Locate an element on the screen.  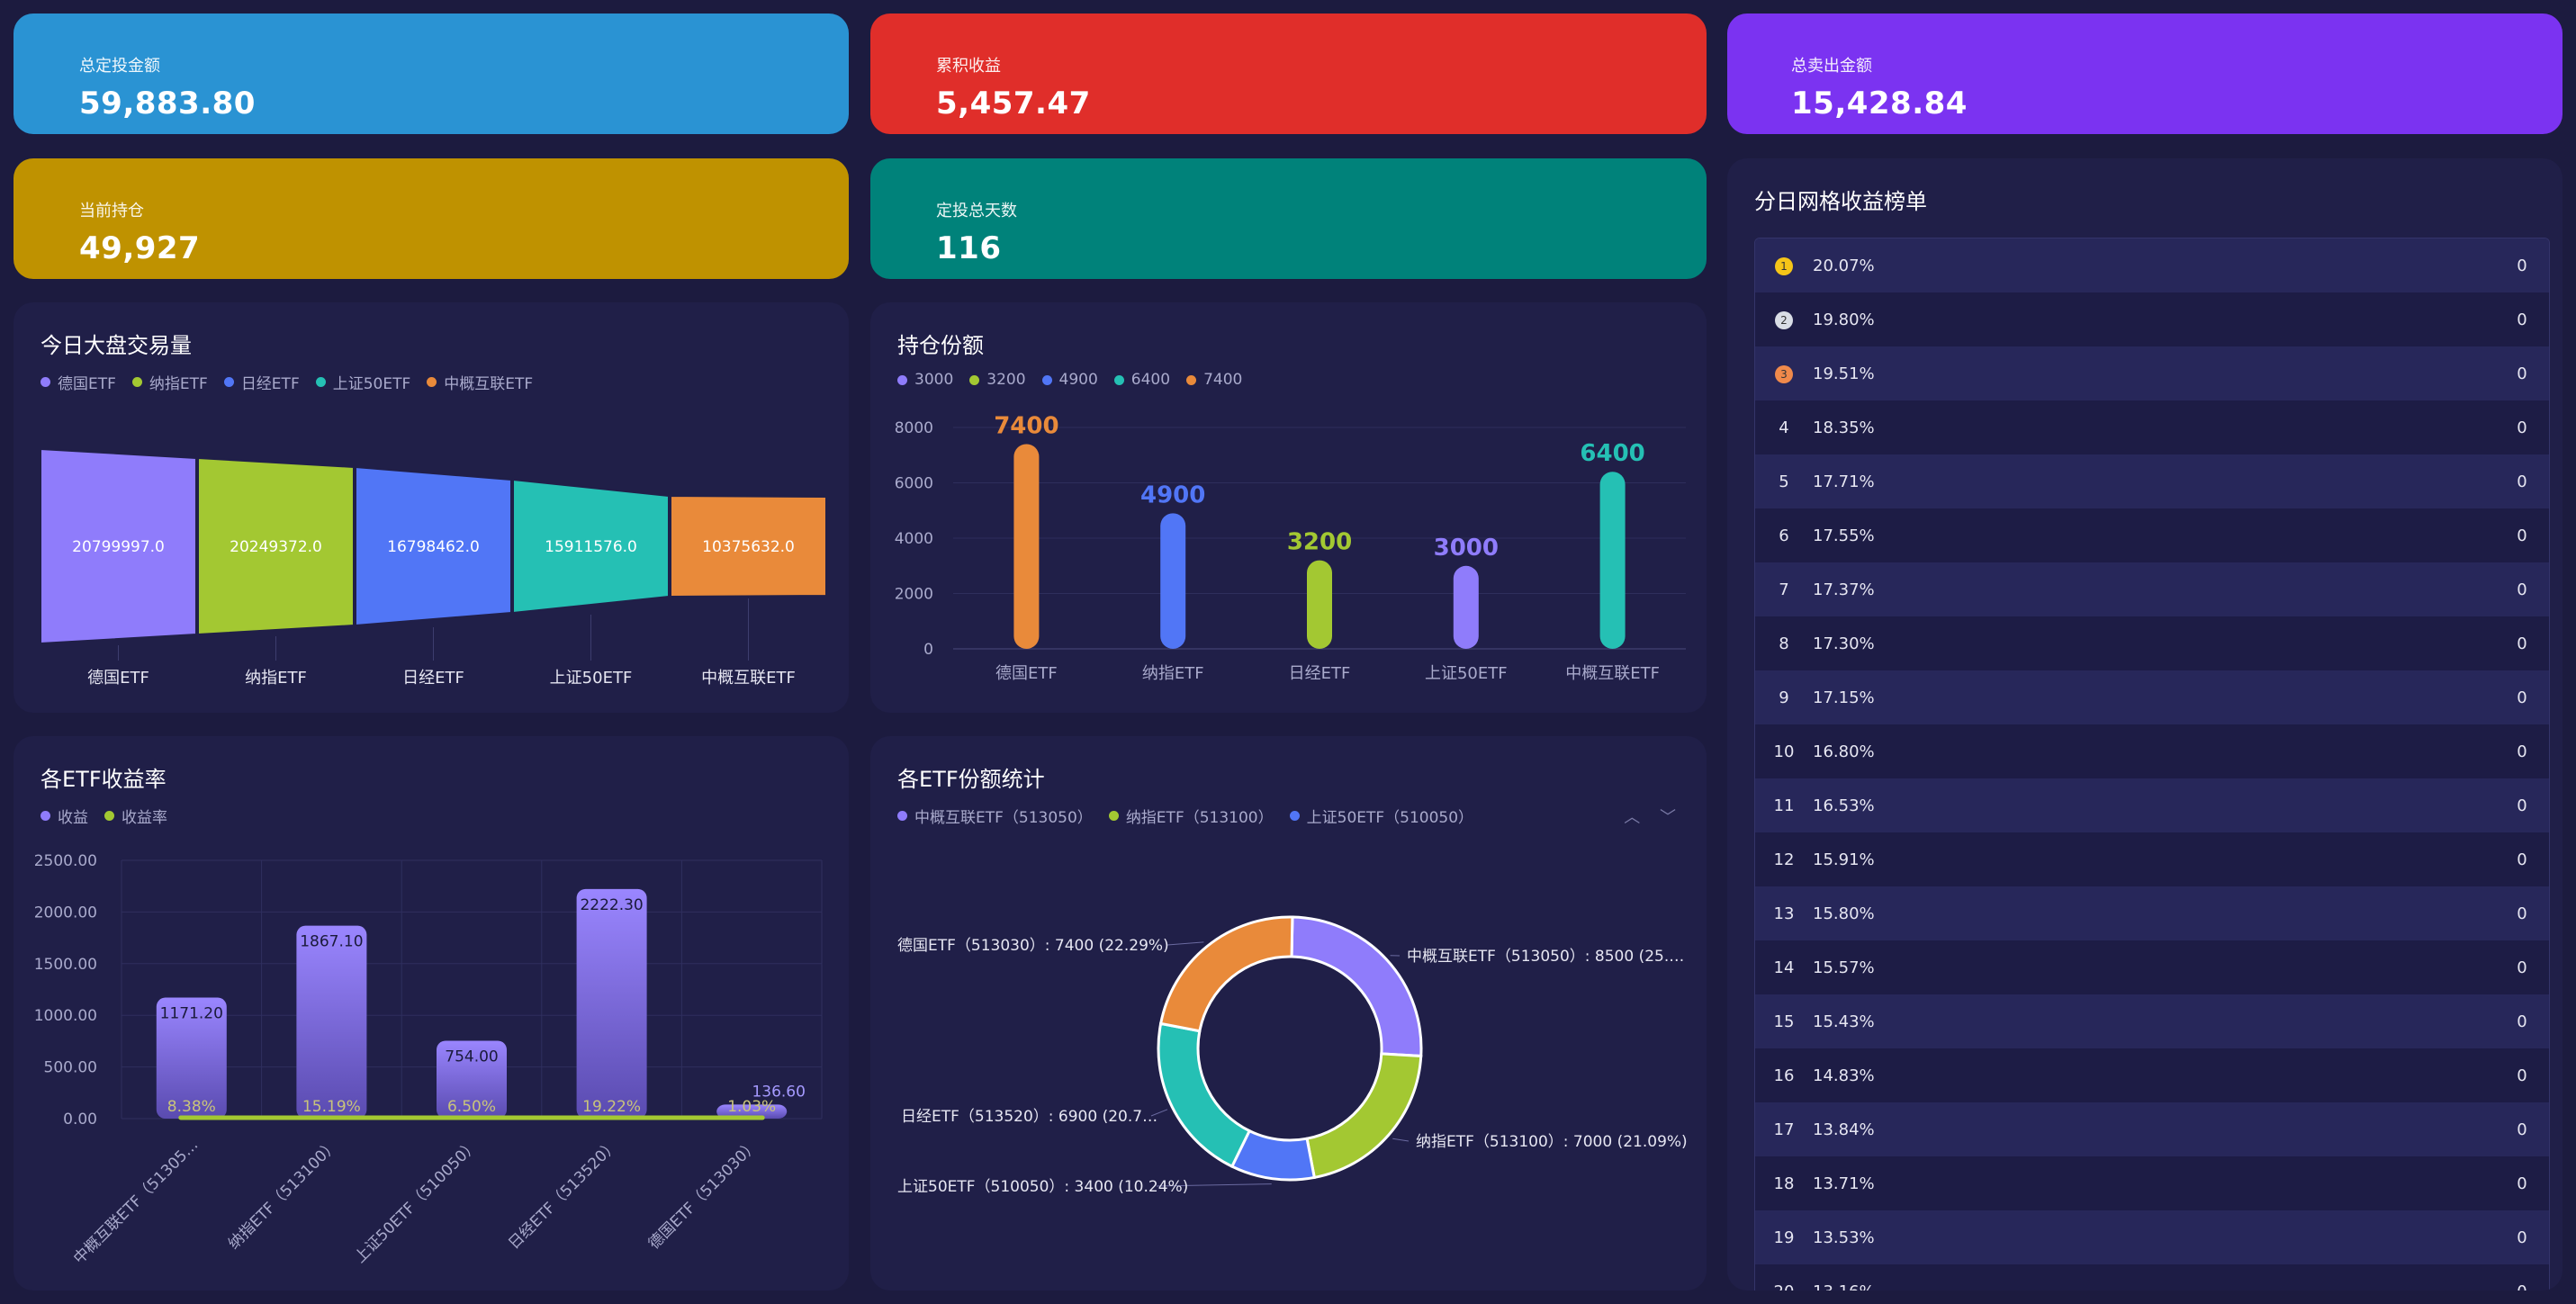
funnel-value-label: 10375632.0 is located at coordinates (748, 547).